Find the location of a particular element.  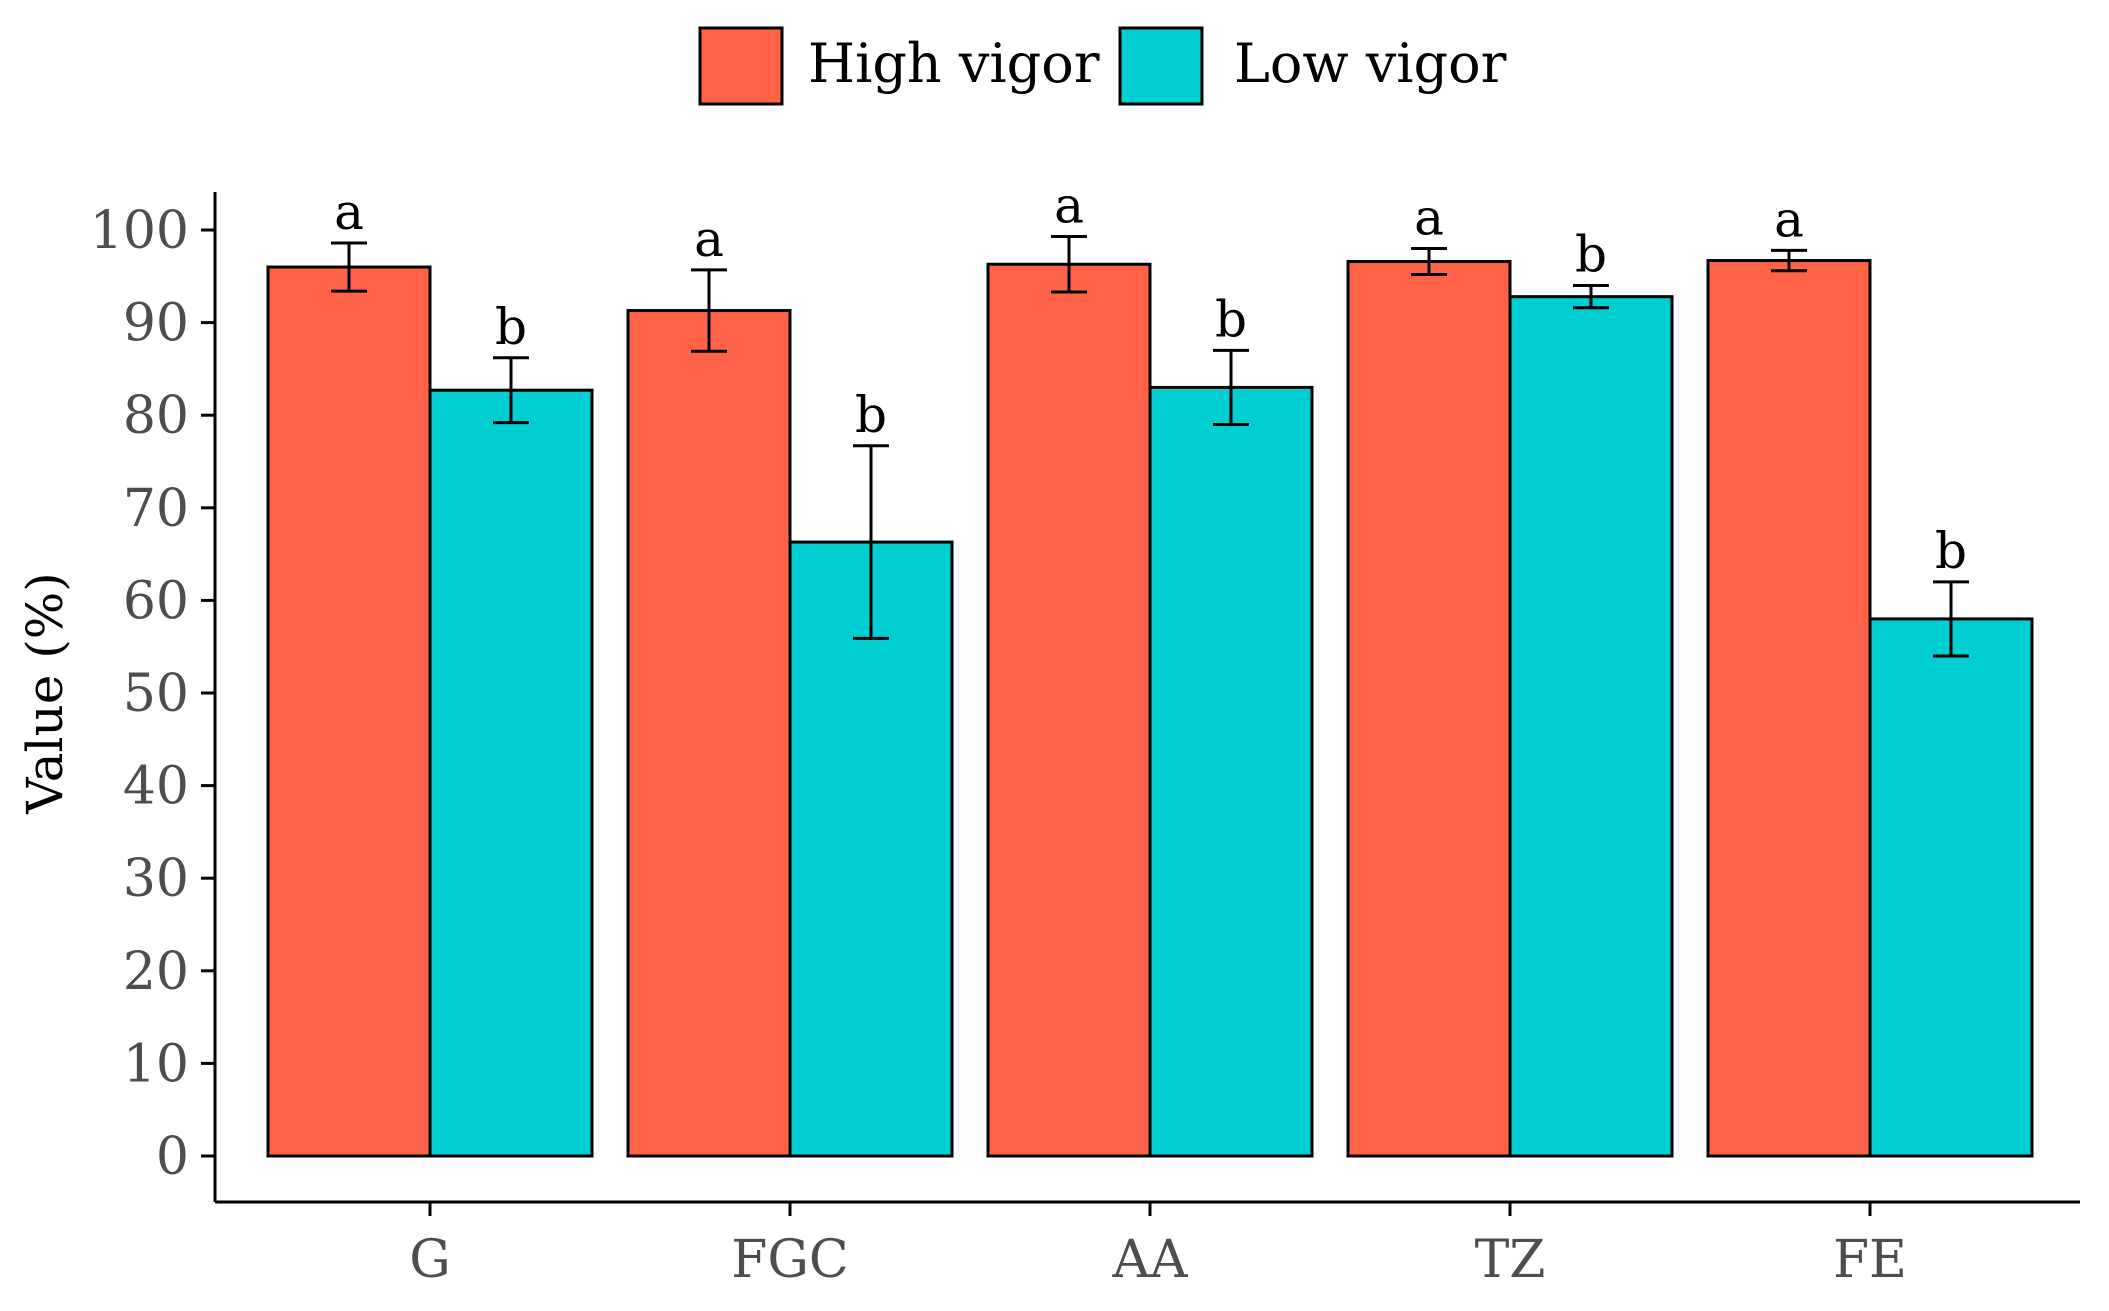

bar-fe-low-vigor is located at coordinates (1951, 887).